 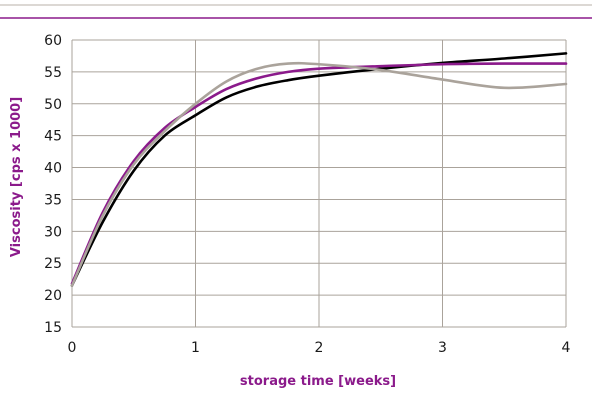 I want to click on y-axis-ticks: 15 20 25 30 35 40 45 50 55 60, so click(x=53, y=184).